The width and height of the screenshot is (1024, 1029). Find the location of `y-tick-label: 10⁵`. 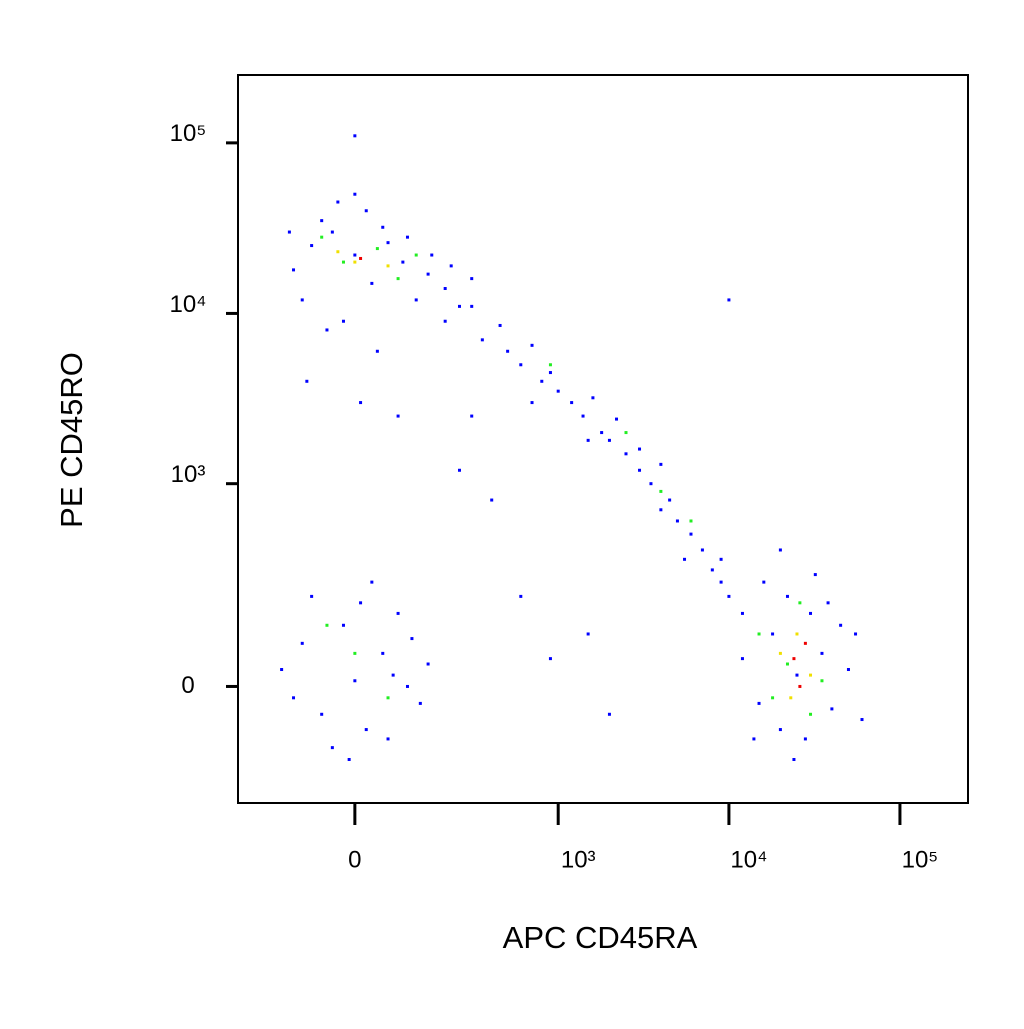

y-tick-label: 10⁵ is located at coordinates (188, 133).